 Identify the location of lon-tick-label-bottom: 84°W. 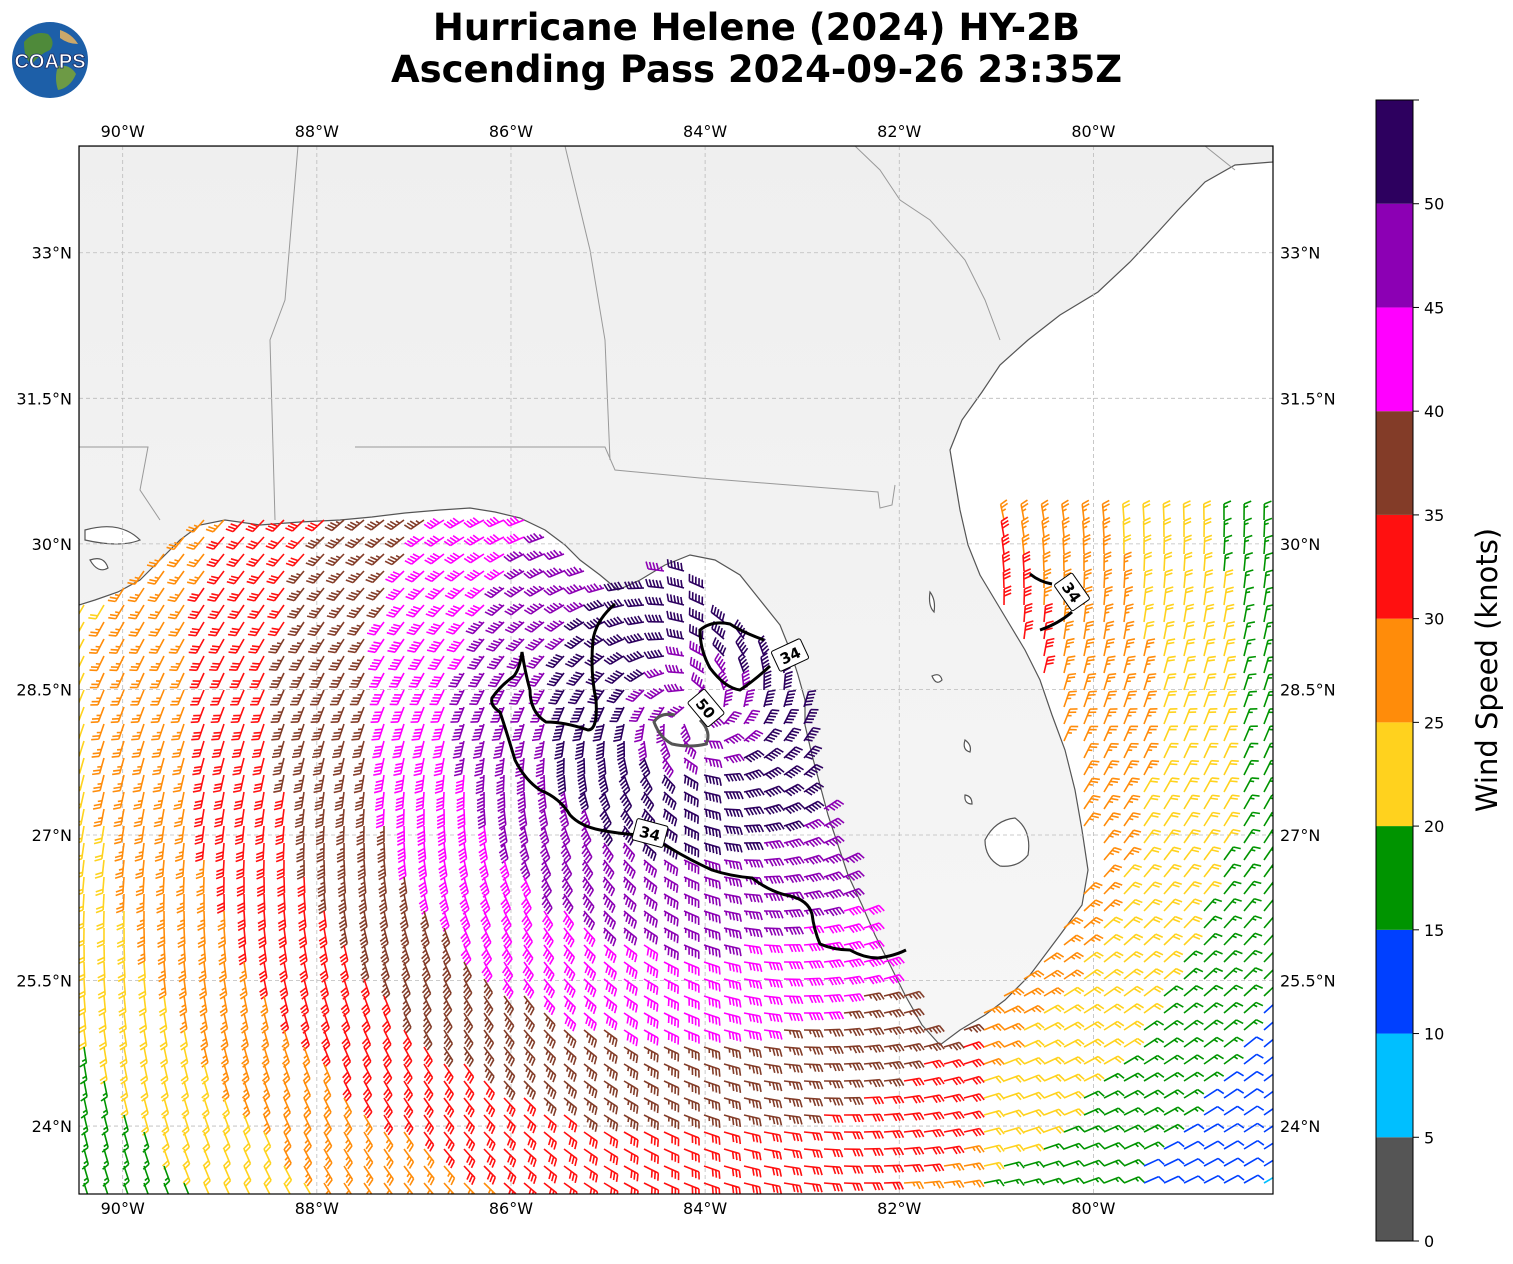
(705, 1208).